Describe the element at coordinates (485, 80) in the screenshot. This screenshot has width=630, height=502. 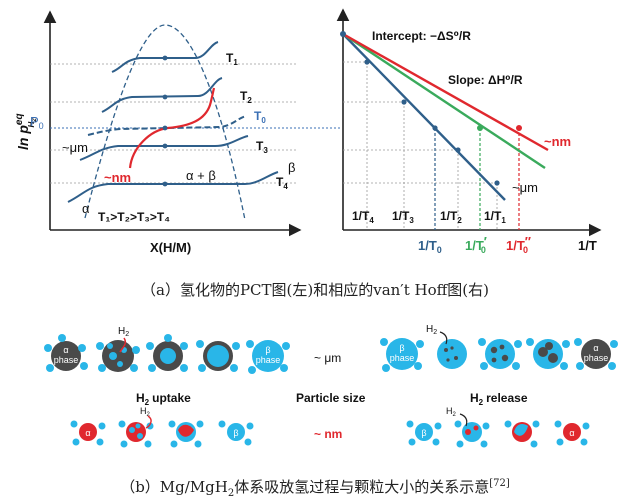
I see `slope-label: Slope: ΔH⁰/R` at that location.